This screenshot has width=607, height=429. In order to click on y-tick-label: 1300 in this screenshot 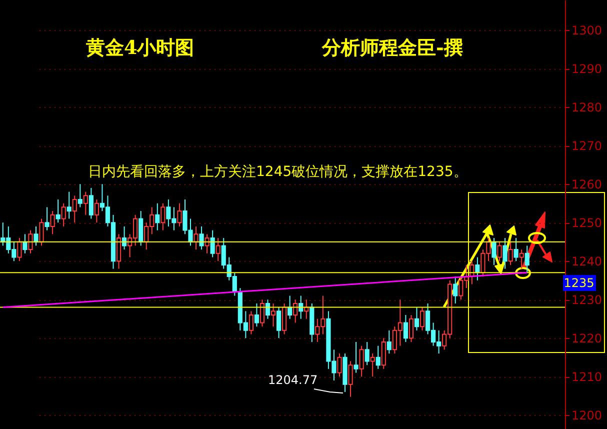, I will do `click(587, 31)`.